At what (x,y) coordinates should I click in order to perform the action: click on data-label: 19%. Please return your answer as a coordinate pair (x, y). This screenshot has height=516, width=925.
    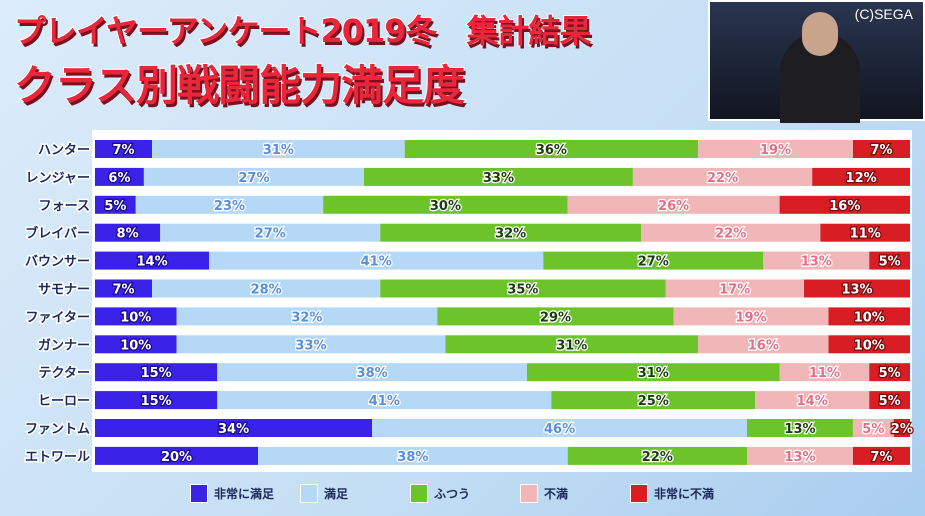
    Looking at the image, I should click on (775, 150).